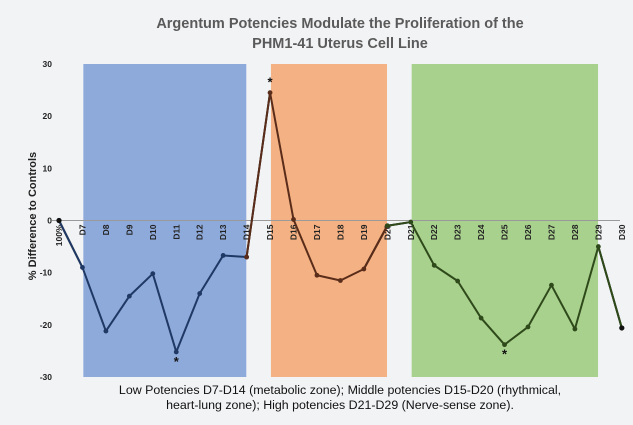  I want to click on x-tick-label: 100%, so click(59, 235).